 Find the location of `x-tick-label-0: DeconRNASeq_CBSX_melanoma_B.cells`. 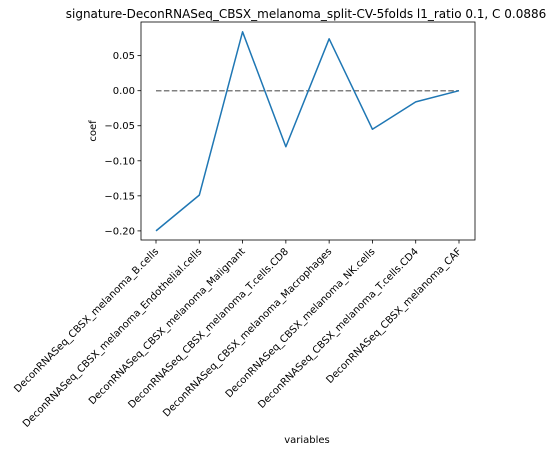

x-tick-label-0: DeconRNASeq_CBSX_melanoma_B.cells is located at coordinates (86, 320).